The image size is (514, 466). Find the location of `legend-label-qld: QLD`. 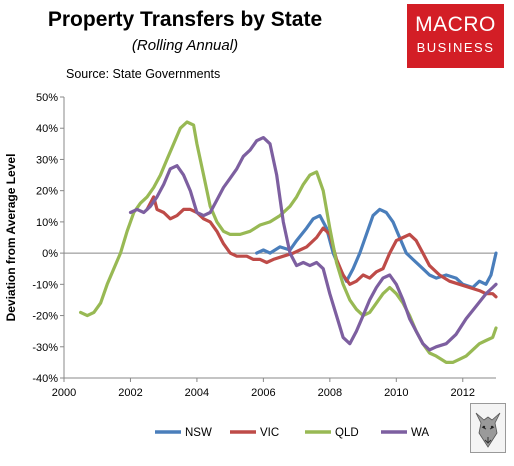

legend-label-qld: QLD is located at coordinates (347, 433).